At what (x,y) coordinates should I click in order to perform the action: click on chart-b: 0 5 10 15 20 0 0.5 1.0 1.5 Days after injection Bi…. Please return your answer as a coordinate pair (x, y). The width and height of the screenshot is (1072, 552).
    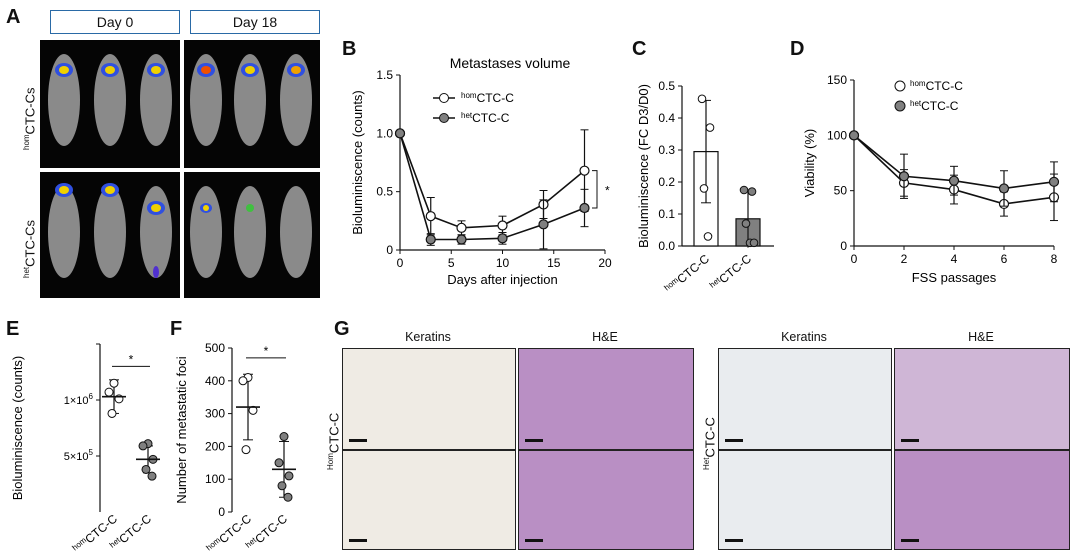
    Looking at the image, I should click on (481, 171).